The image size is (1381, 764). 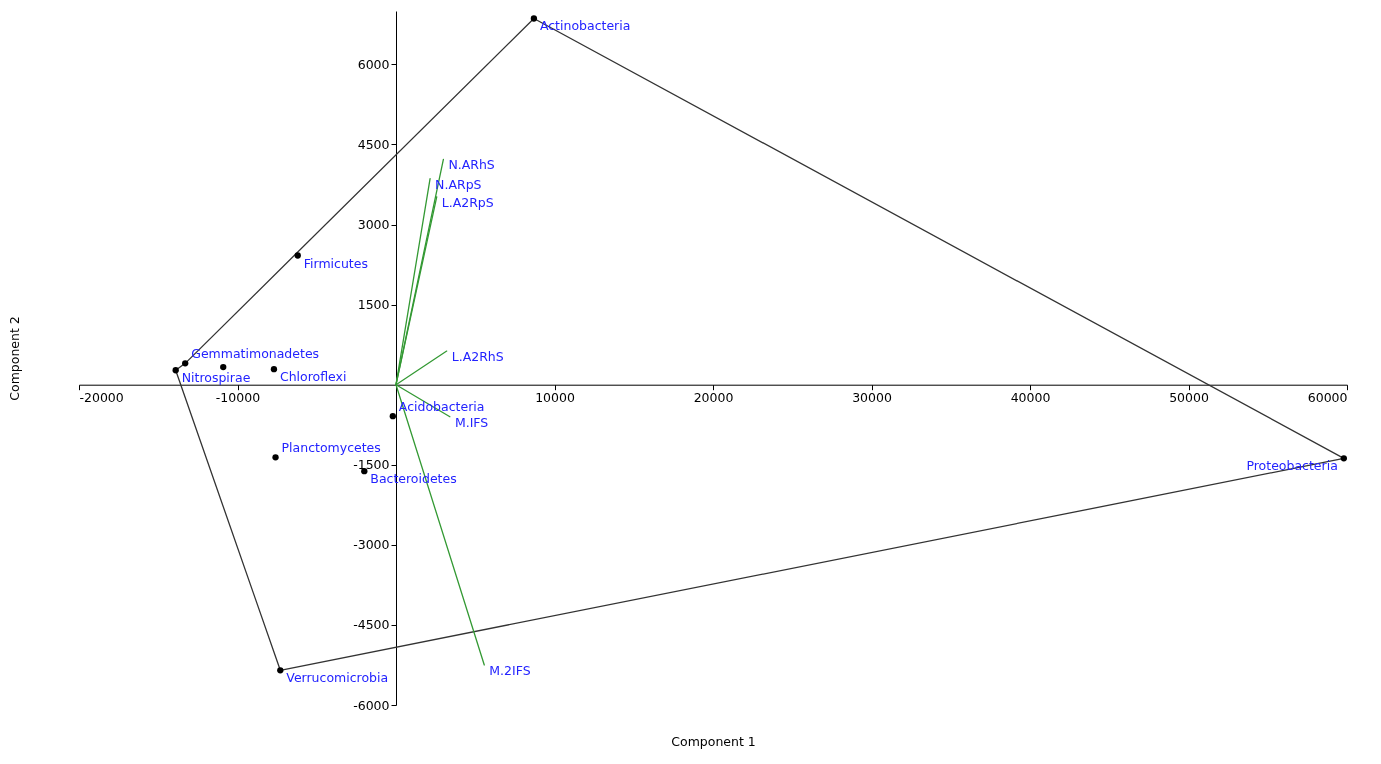 I want to click on x-tick-label: 10000, so click(x=555, y=398).